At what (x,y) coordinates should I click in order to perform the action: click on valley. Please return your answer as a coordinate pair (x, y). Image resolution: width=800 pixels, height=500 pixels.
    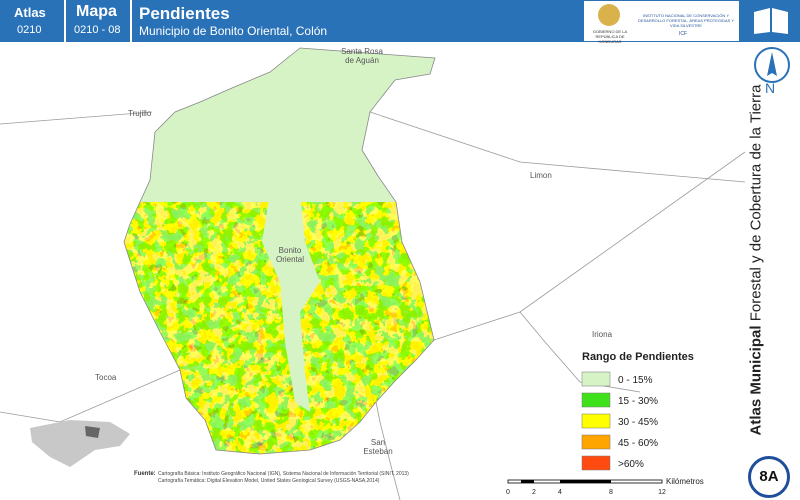
    Looking at the image, I should click on (291, 302).